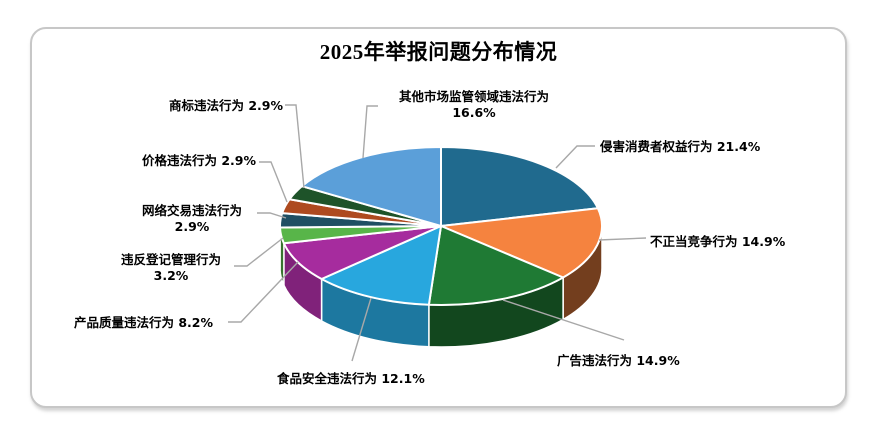  Describe the element at coordinates (170, 267) in the screenshot. I see `slice-label-registration: 违反登记管理行为 3.2%` at that location.